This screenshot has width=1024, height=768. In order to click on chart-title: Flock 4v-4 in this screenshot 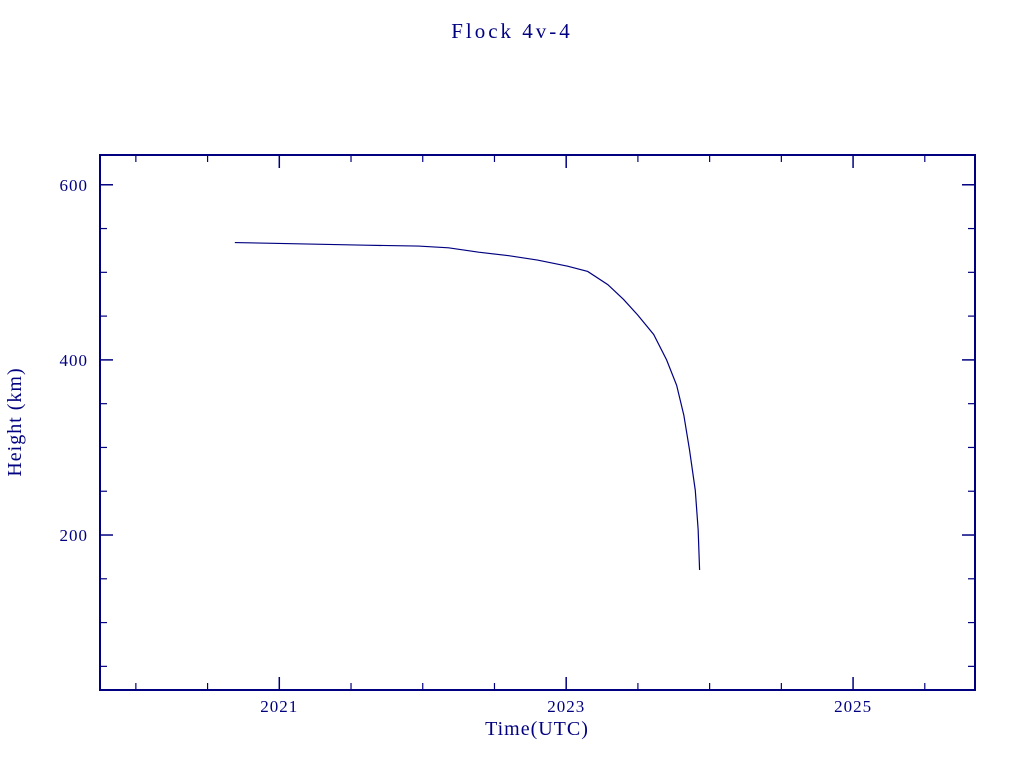, I will do `click(512, 31)`.